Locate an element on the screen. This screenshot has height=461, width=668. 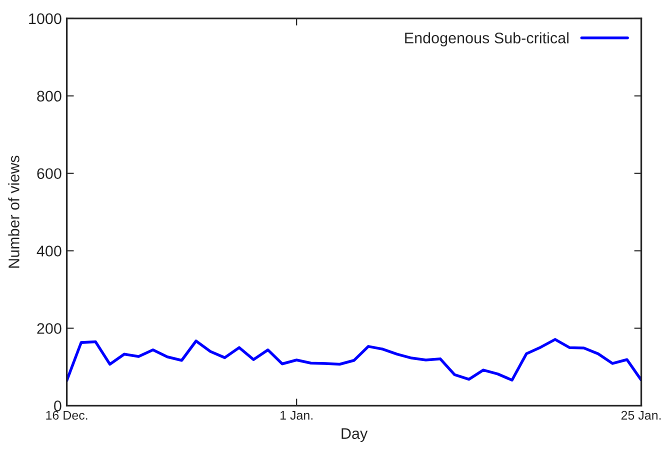
y-axis-title: Number of views is located at coordinates (14, 212).